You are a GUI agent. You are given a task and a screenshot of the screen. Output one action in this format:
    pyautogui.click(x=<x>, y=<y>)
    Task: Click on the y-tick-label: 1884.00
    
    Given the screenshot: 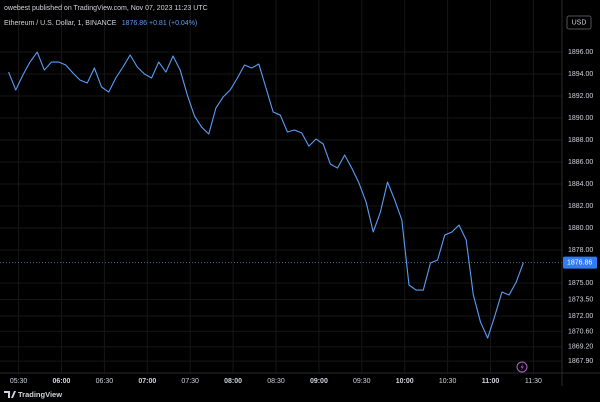 What is the action you would take?
    pyautogui.click(x=580, y=184)
    